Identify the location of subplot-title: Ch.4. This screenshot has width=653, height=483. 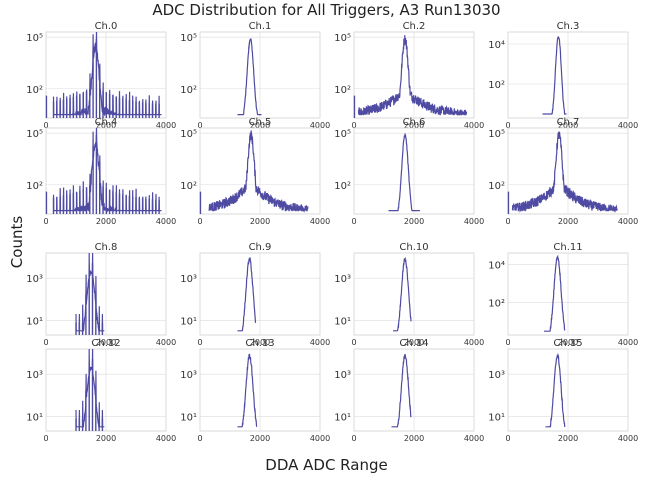
(106, 122).